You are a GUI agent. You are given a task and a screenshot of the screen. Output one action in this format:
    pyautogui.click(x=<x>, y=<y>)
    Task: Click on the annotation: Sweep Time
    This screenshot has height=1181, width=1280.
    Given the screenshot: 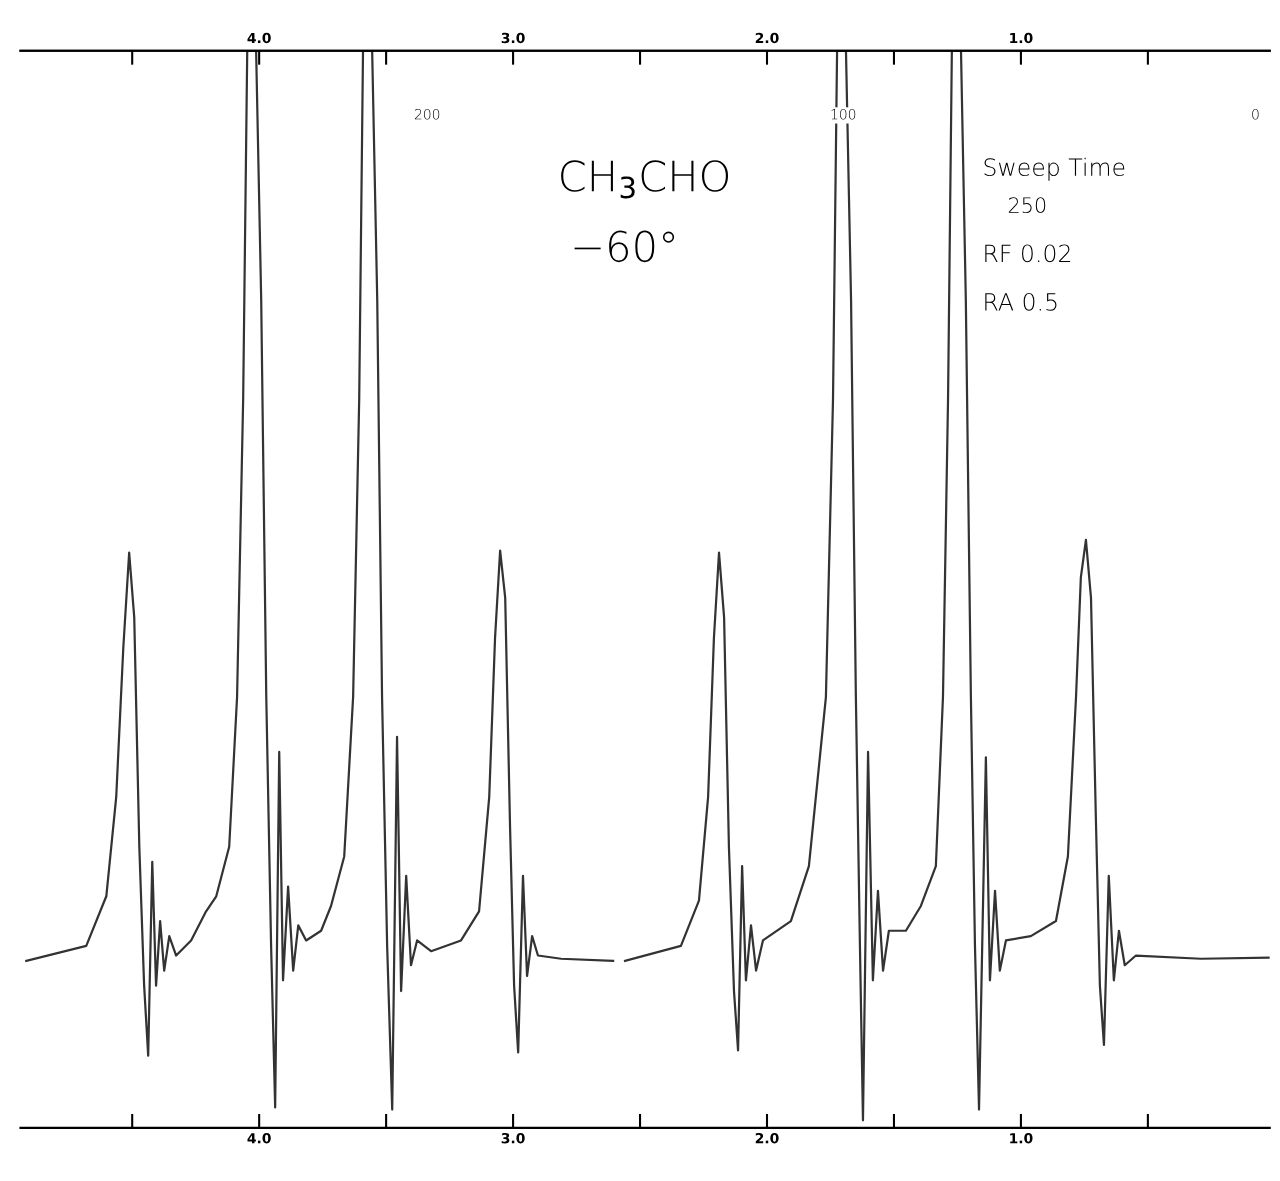 What is the action you would take?
    pyautogui.click(x=1054, y=169)
    